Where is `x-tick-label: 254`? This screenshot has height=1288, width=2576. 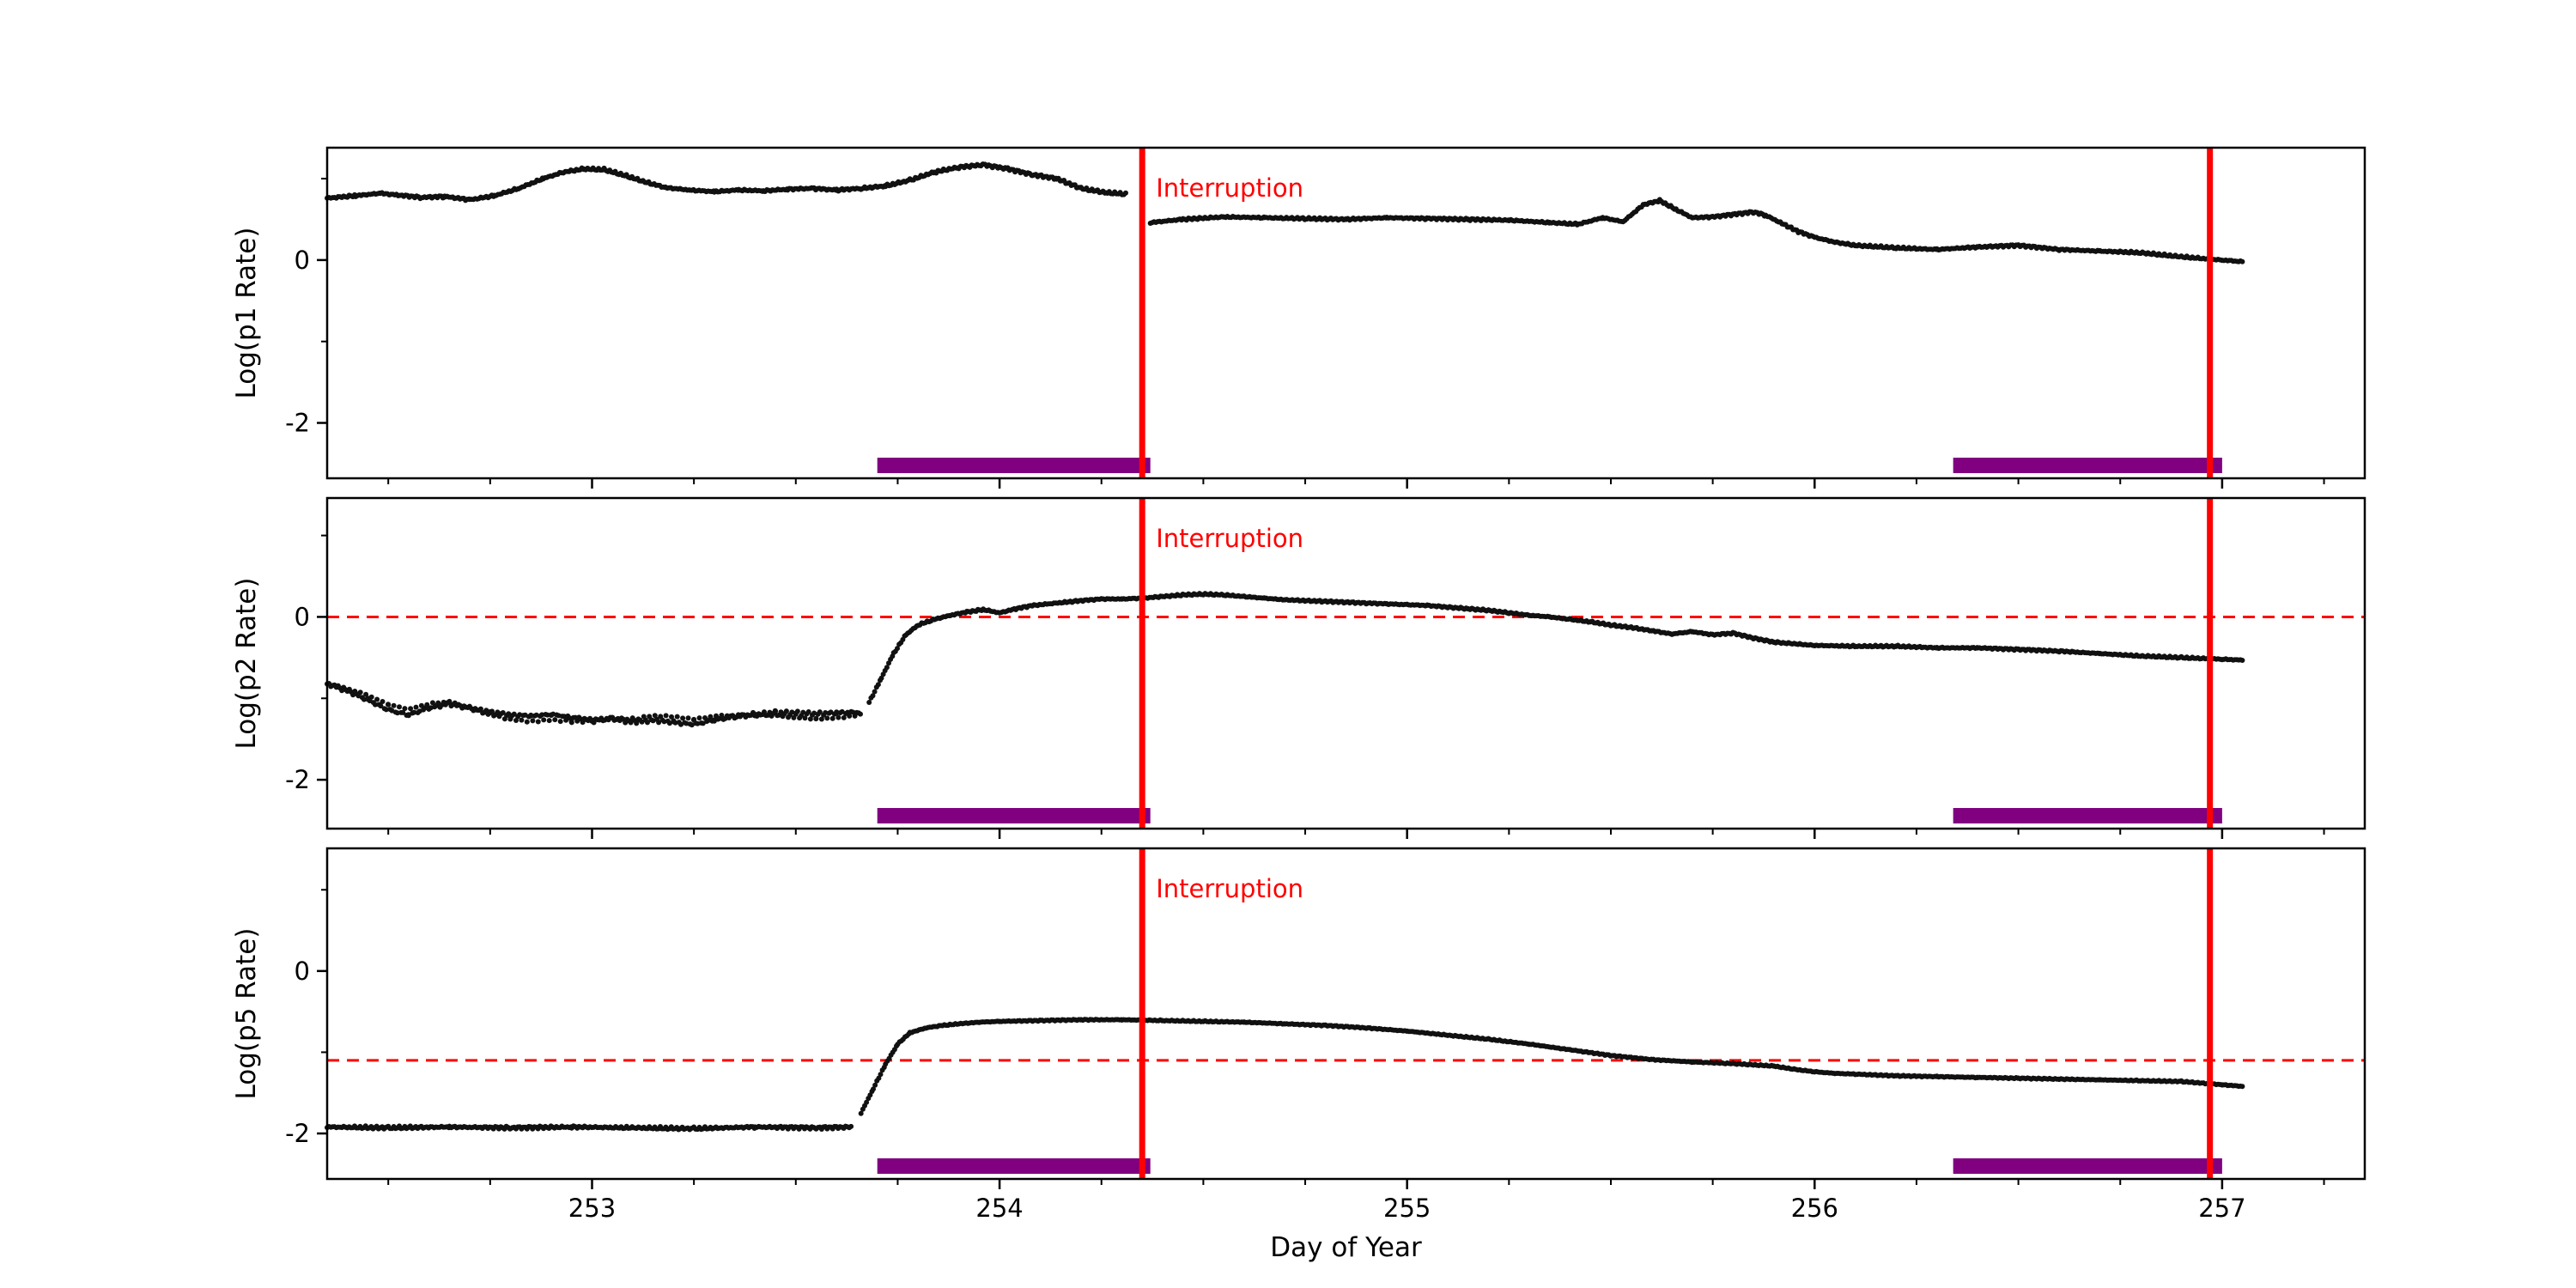 x-tick-label: 254 is located at coordinates (999, 1208).